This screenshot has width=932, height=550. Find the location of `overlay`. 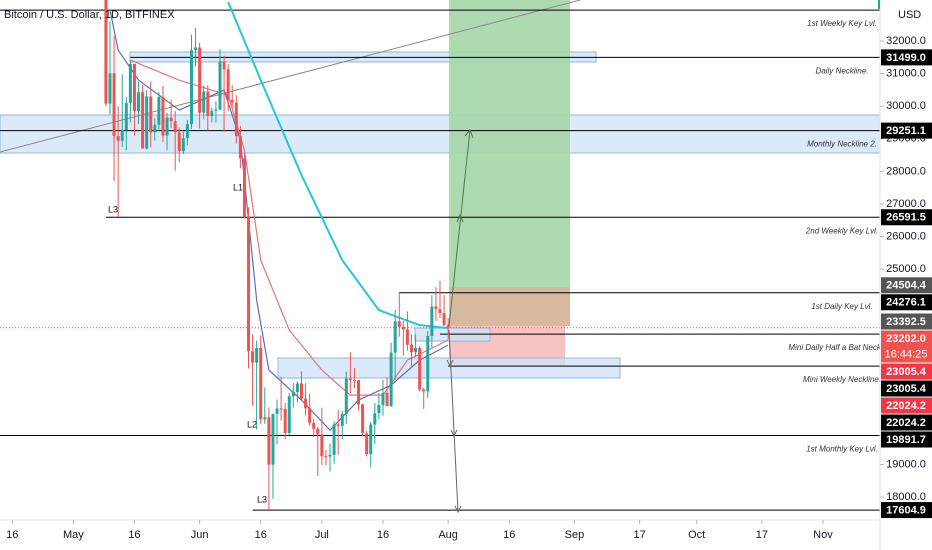

overlay is located at coordinates (460, 321).